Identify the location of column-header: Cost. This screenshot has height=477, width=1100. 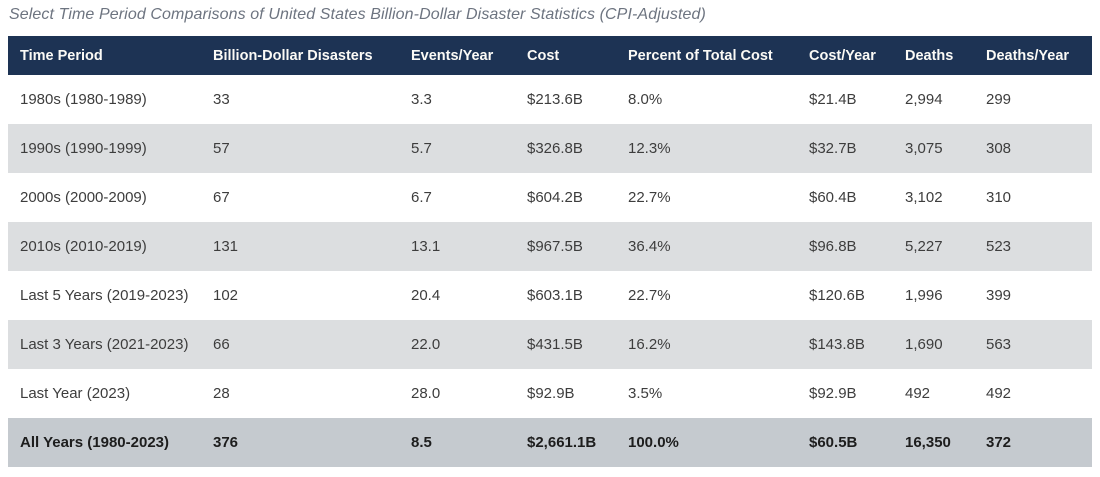
(565, 55).